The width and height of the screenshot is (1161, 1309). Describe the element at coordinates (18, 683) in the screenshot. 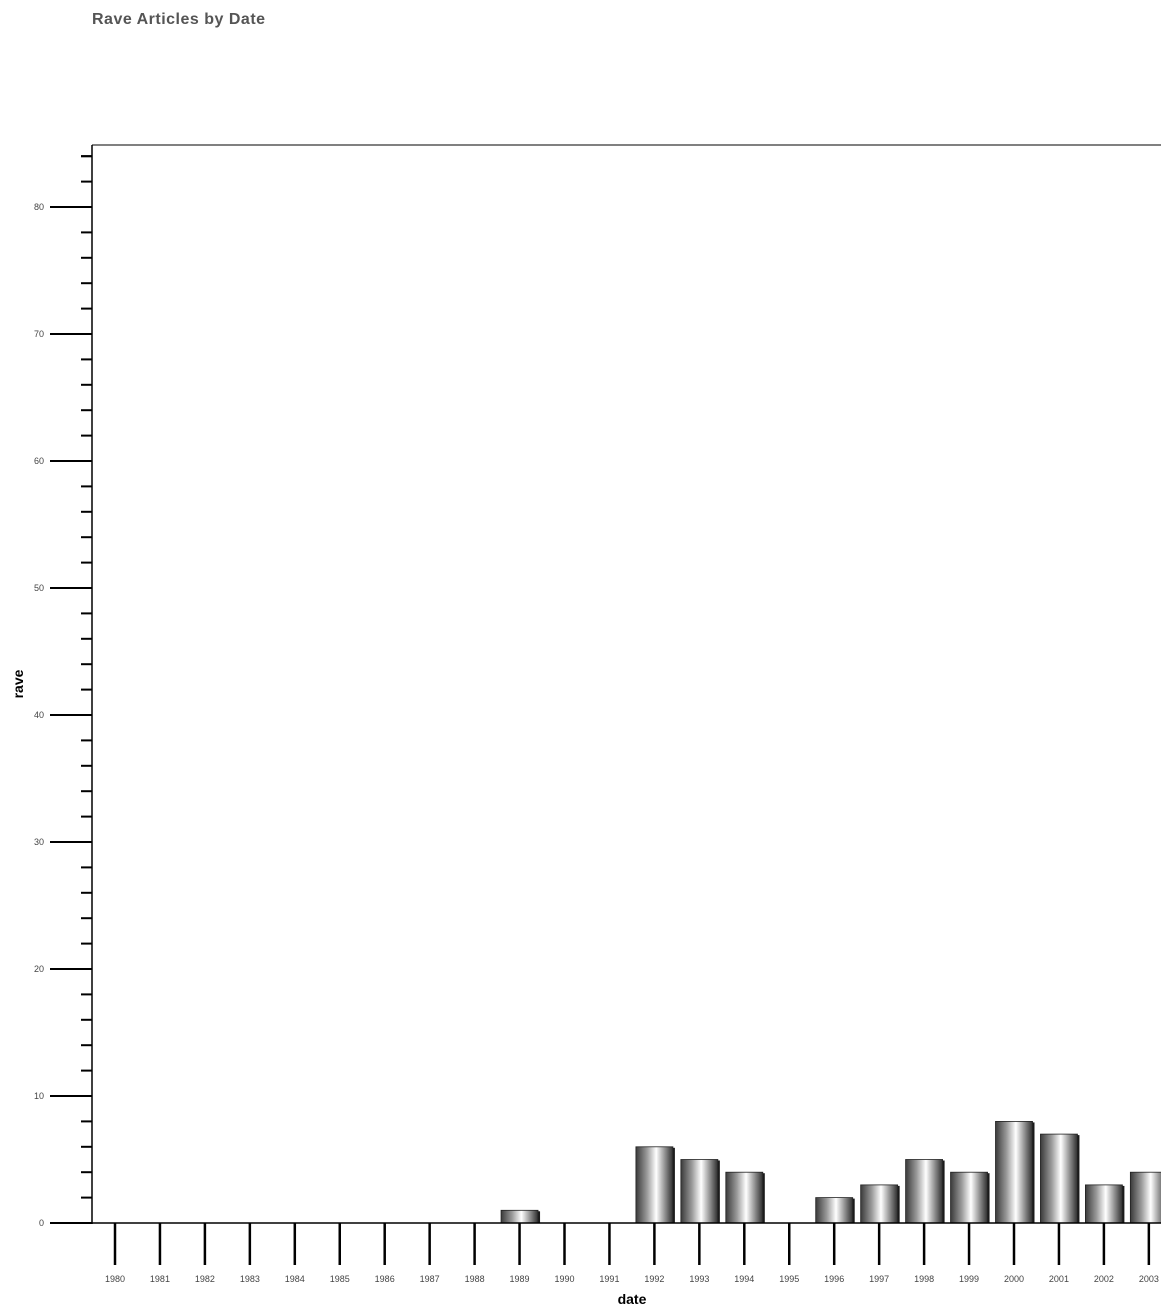

I see `y-axis-label: rave` at that location.